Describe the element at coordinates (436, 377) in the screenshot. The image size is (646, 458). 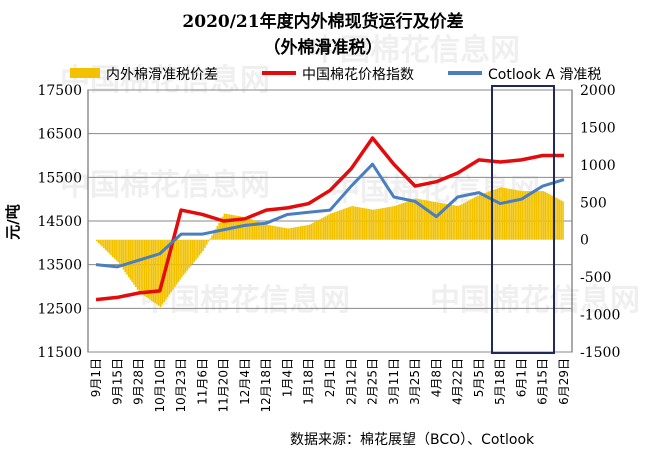
I see `x-tick-label: 4月8日` at that location.